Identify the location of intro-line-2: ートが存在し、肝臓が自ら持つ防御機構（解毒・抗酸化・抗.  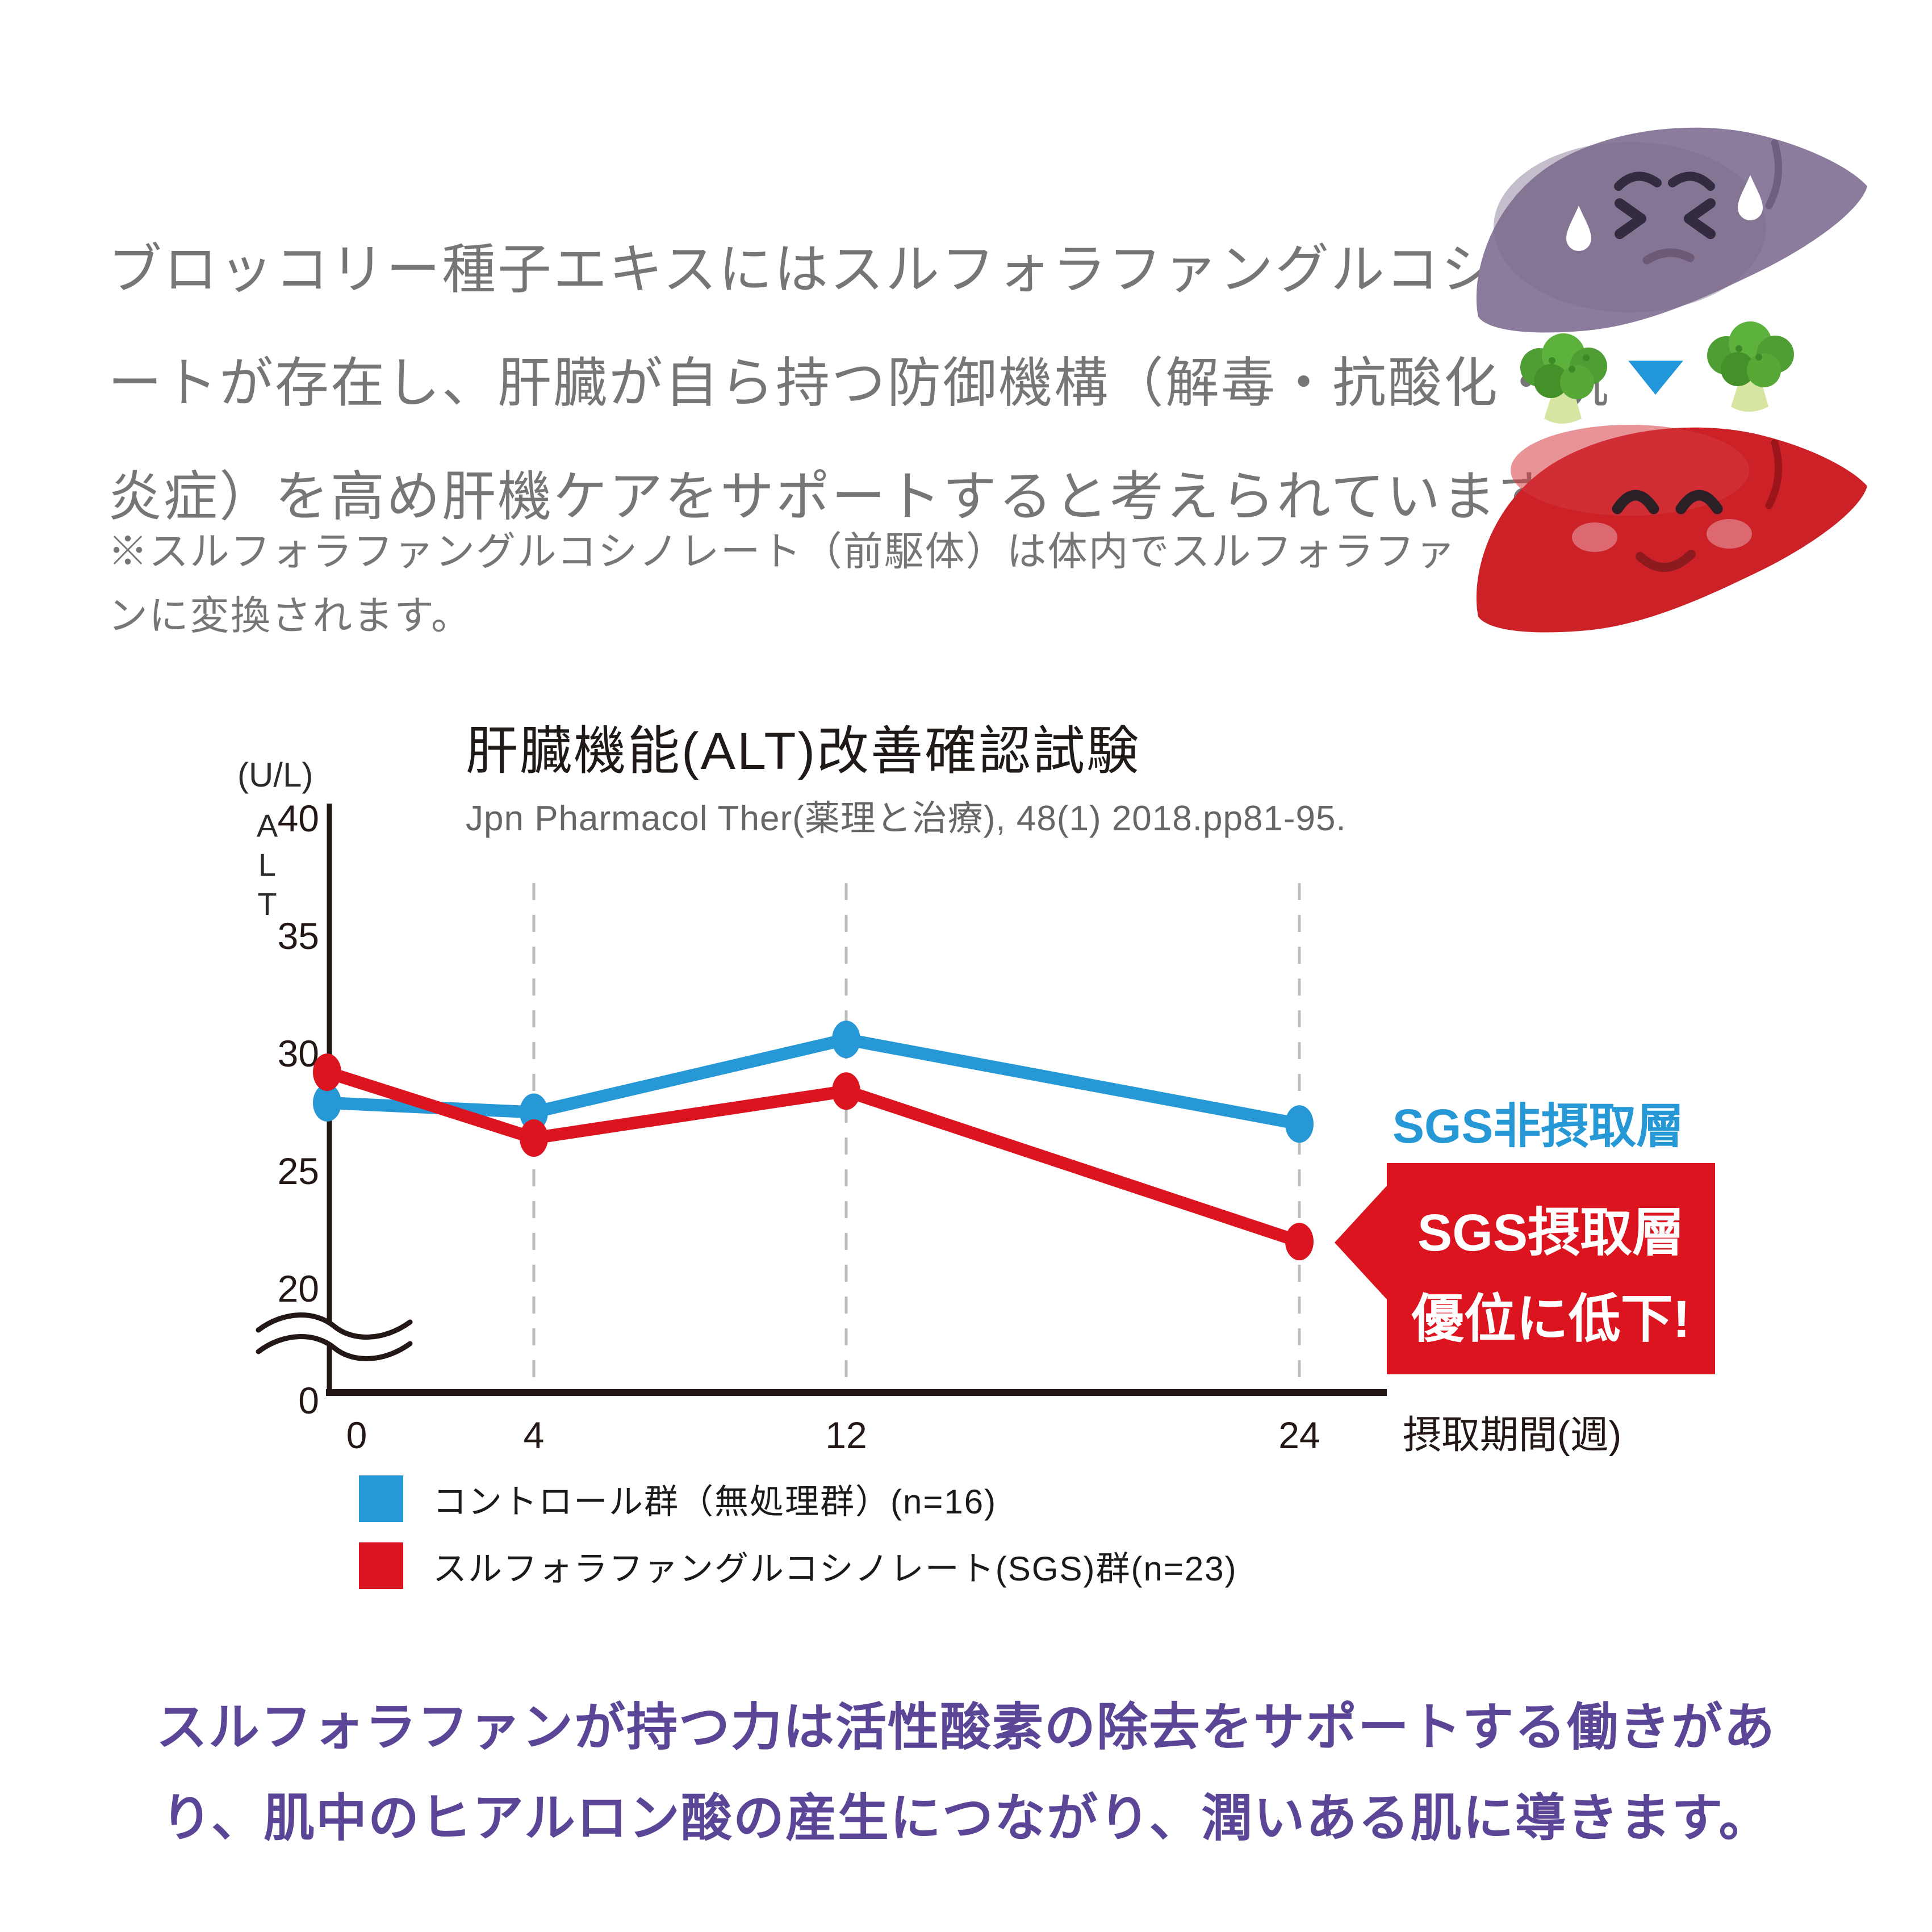
(859, 383).